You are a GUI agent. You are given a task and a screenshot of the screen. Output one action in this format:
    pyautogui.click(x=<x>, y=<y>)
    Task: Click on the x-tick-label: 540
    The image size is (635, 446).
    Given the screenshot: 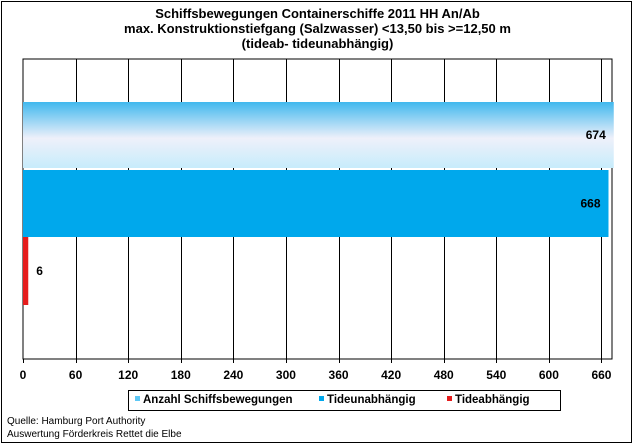 What is the action you would take?
    pyautogui.click(x=496, y=375)
    